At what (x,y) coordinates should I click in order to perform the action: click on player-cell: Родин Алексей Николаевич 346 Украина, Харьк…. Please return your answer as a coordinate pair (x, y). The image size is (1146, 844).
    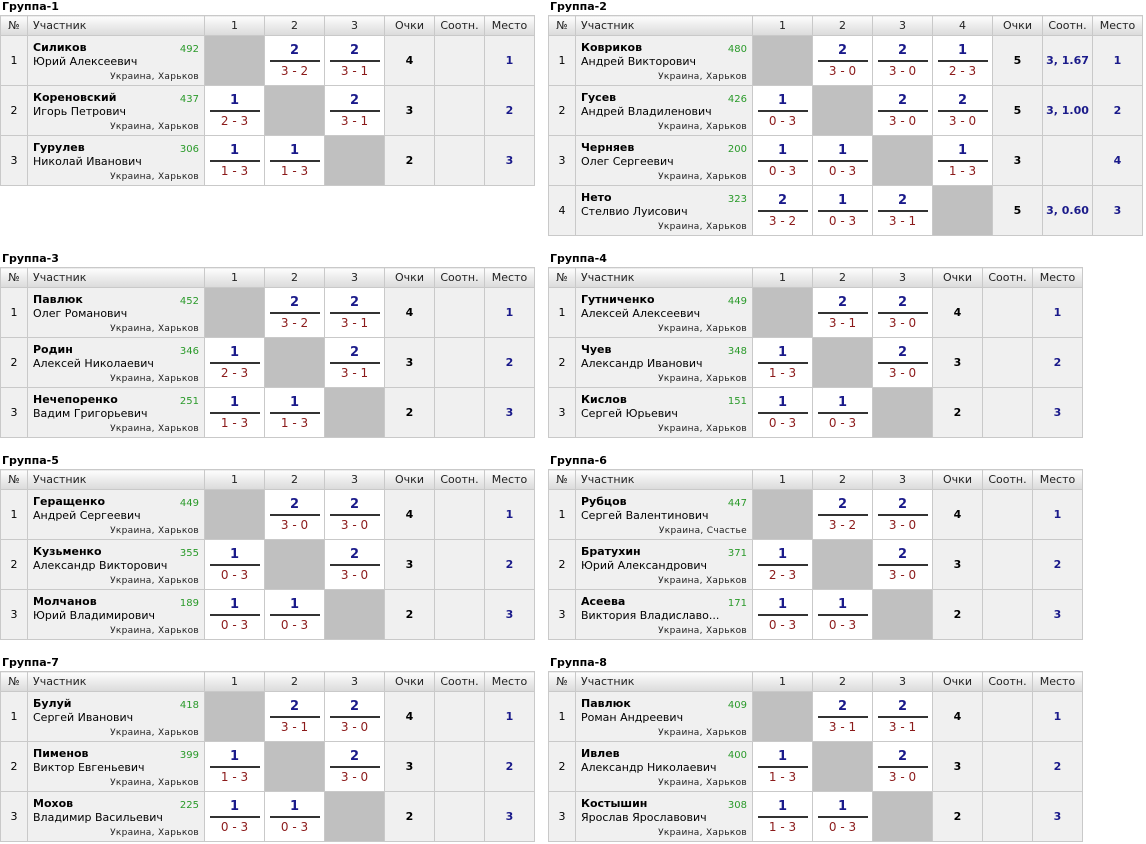
    Looking at the image, I should click on (116, 362).